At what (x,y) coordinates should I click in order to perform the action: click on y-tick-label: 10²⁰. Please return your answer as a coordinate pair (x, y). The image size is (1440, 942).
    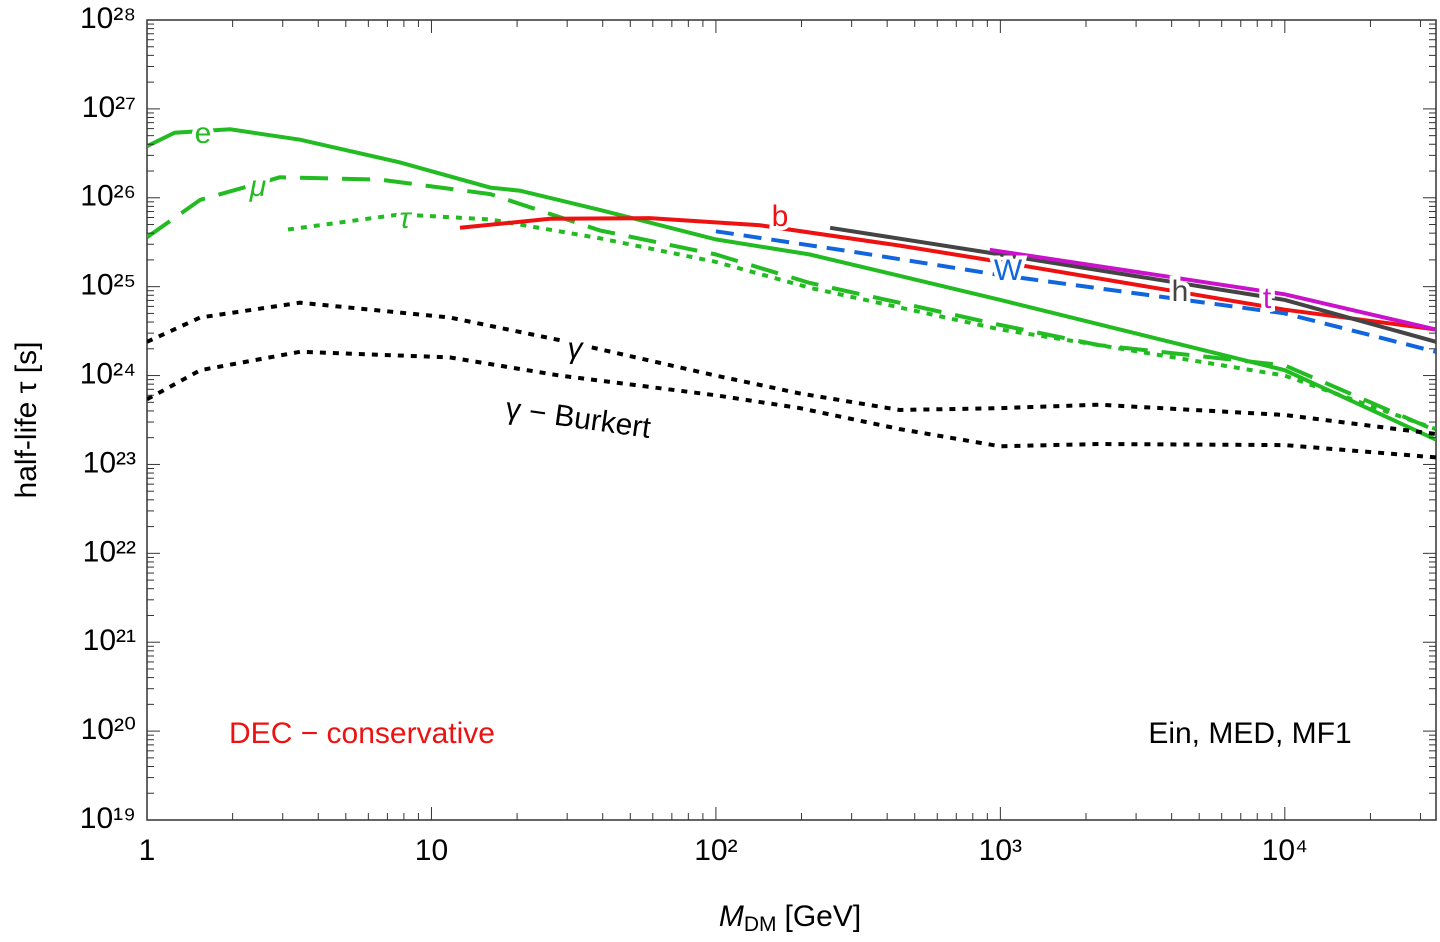
    Looking at the image, I should click on (108, 729).